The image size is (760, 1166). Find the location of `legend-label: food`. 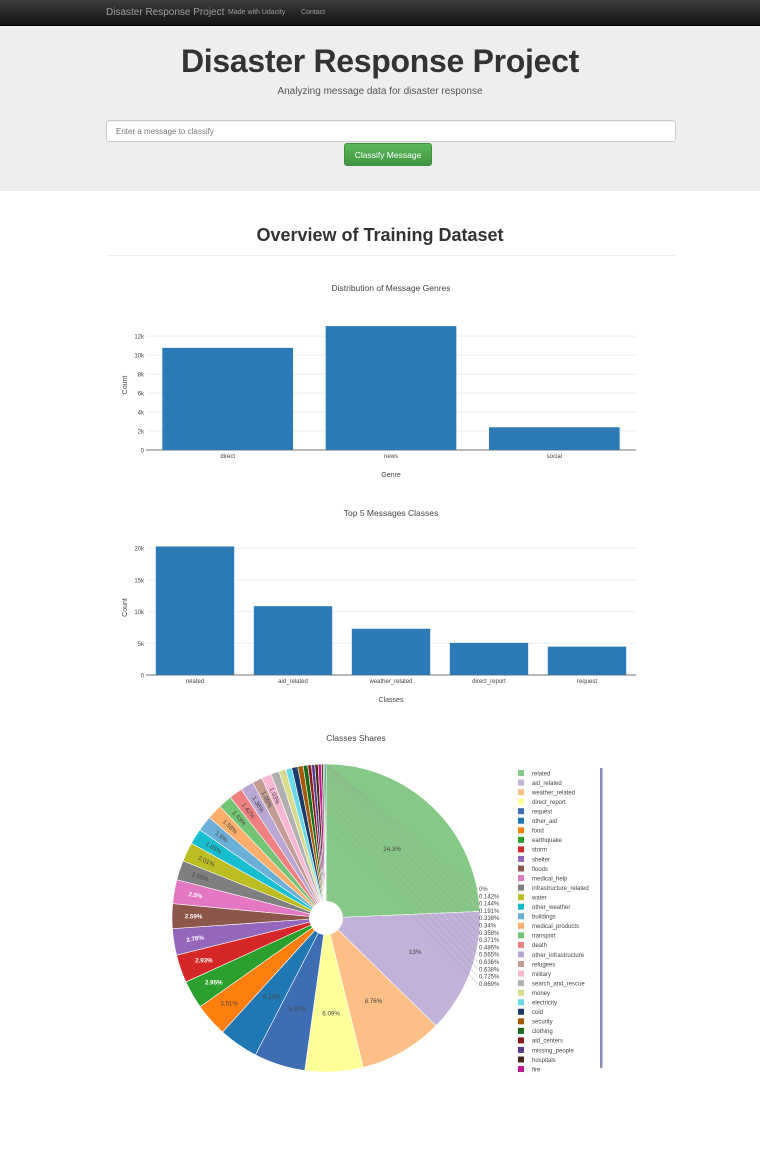

legend-label: food is located at coordinates (538, 832).